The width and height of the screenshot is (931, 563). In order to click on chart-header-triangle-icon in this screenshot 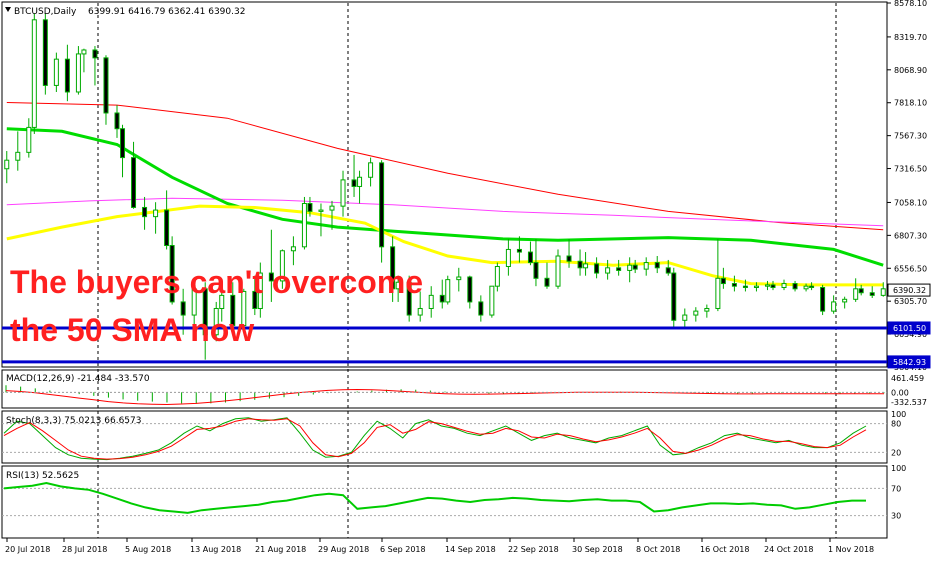, I will do `click(8, 9)`.